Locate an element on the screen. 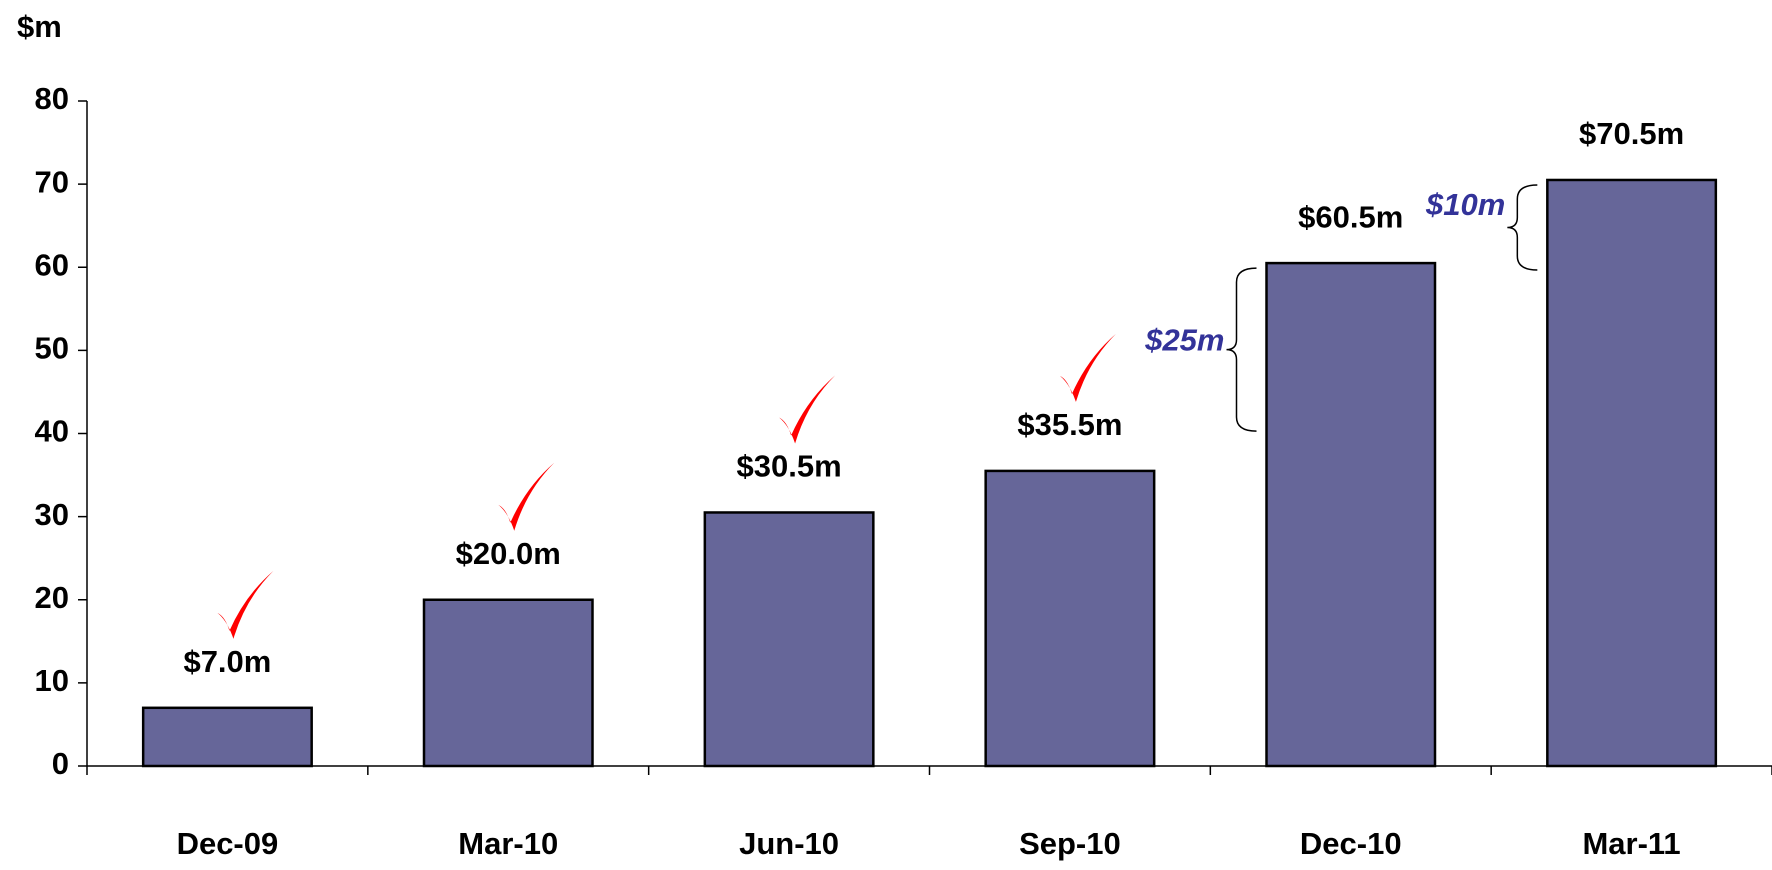 Image resolution: width=1772 pixels, height=870 pixels. y-tick-label: 70 is located at coordinates (52, 181).